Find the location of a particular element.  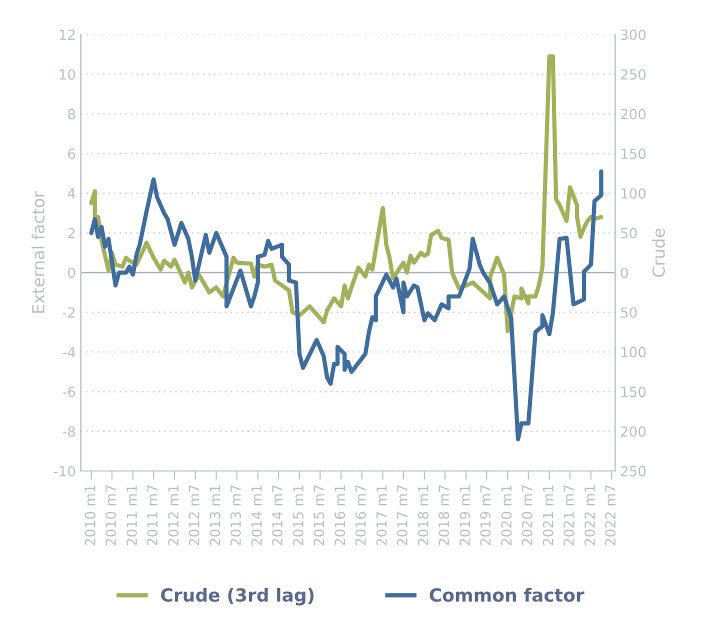

x-tick-label: 2021 m7 is located at coordinates (569, 515).